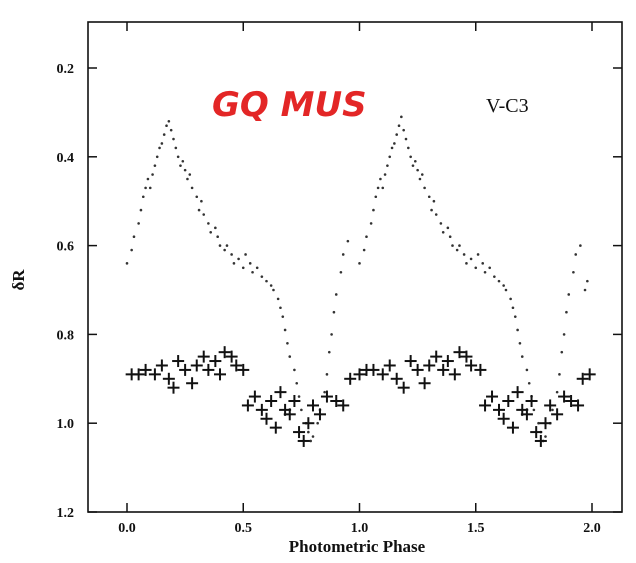 The width and height of the screenshot is (636, 563). What do you see at coordinates (18, 280) in the screenshot?
I see `y-axis-title: δR` at bounding box center [18, 280].